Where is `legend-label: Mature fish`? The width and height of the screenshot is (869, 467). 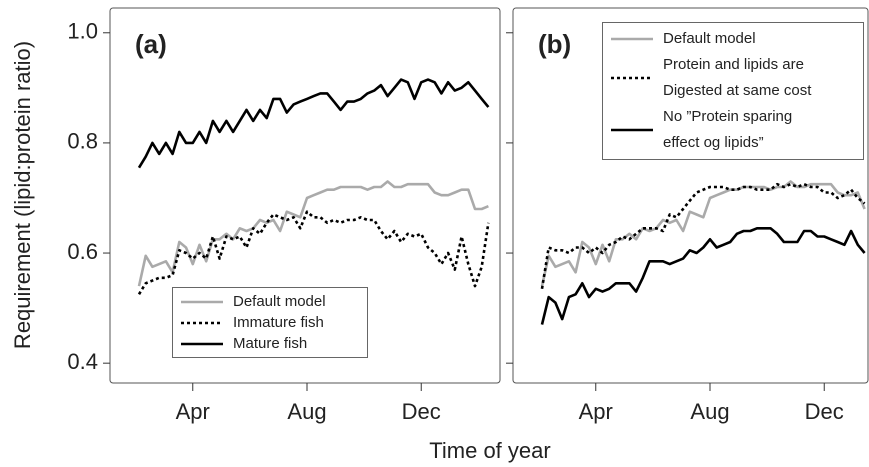
legend-label: Mature fish is located at coordinates (270, 343).